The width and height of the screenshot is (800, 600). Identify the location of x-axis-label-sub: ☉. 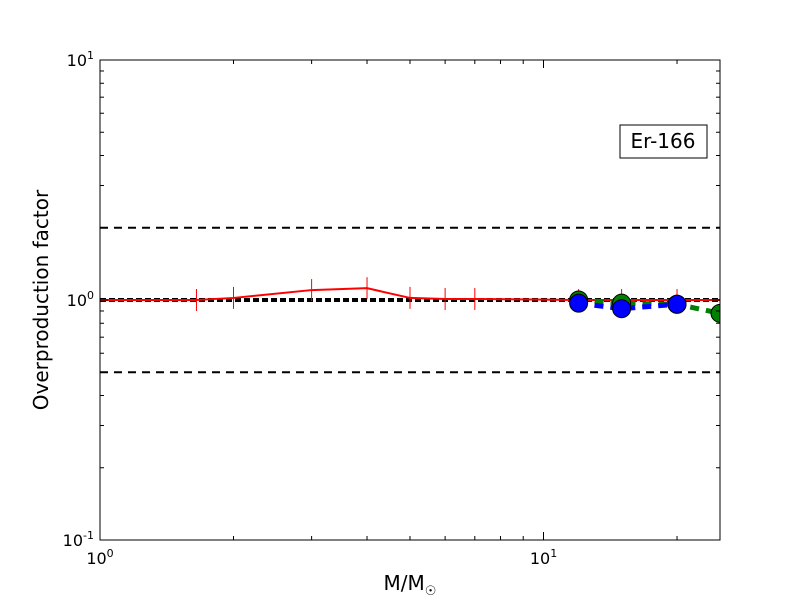
(431, 591).